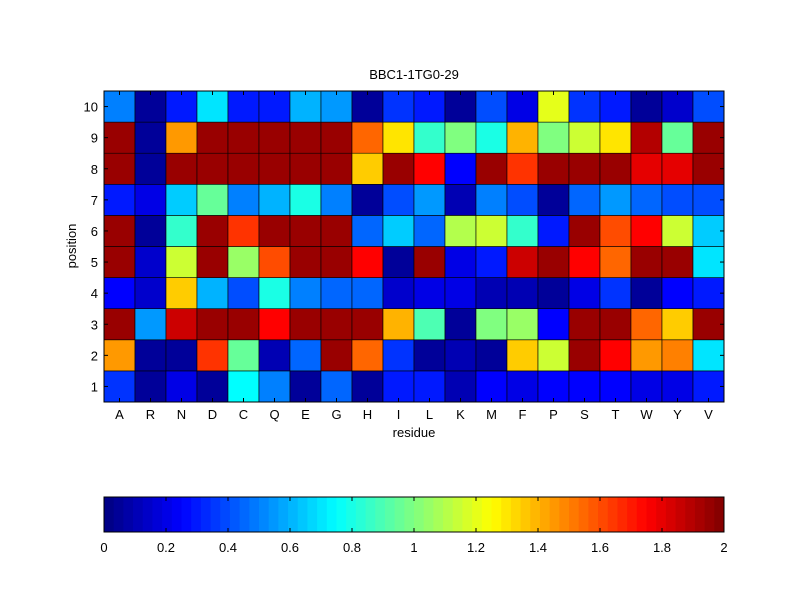  I want to click on x-tick-label: C, so click(243, 414).